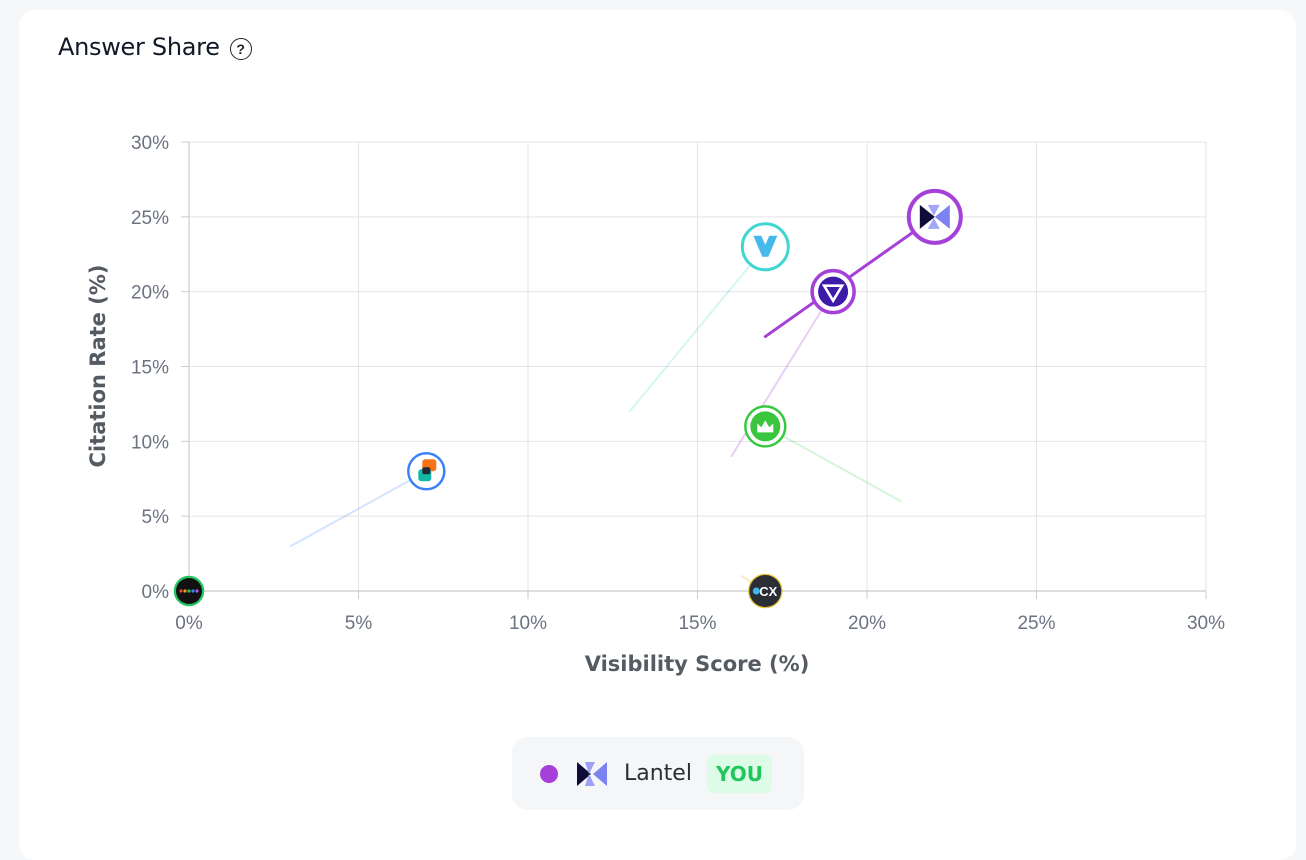  I want to click on svg-text: CX, so click(768, 591).